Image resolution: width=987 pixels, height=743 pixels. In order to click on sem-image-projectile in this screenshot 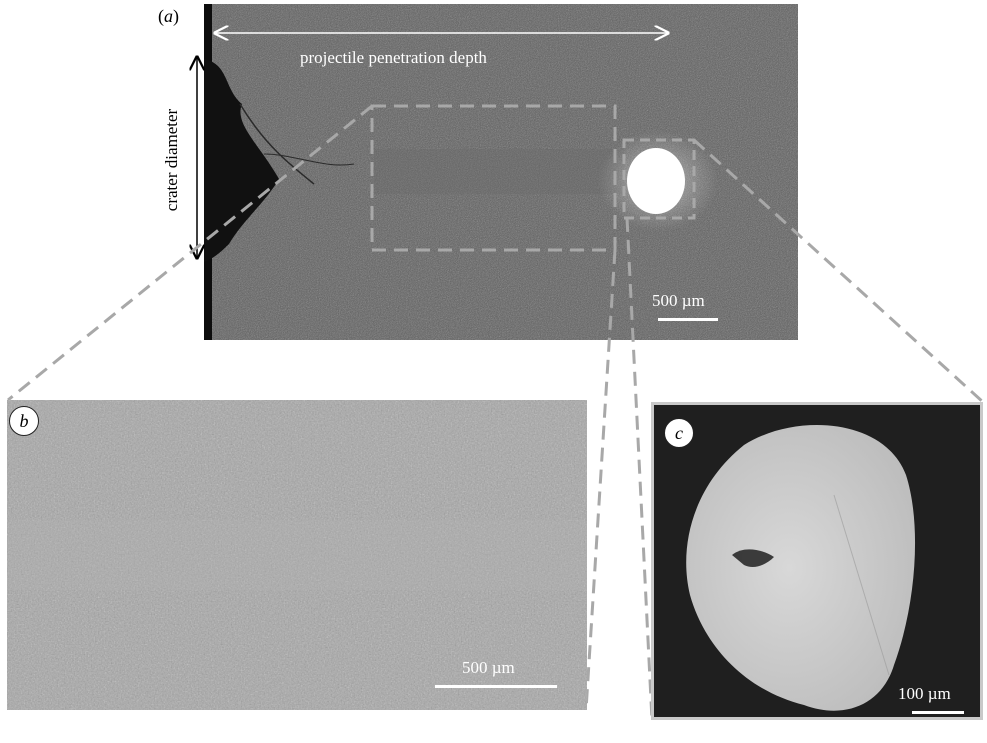, I will do `click(817, 561)`.